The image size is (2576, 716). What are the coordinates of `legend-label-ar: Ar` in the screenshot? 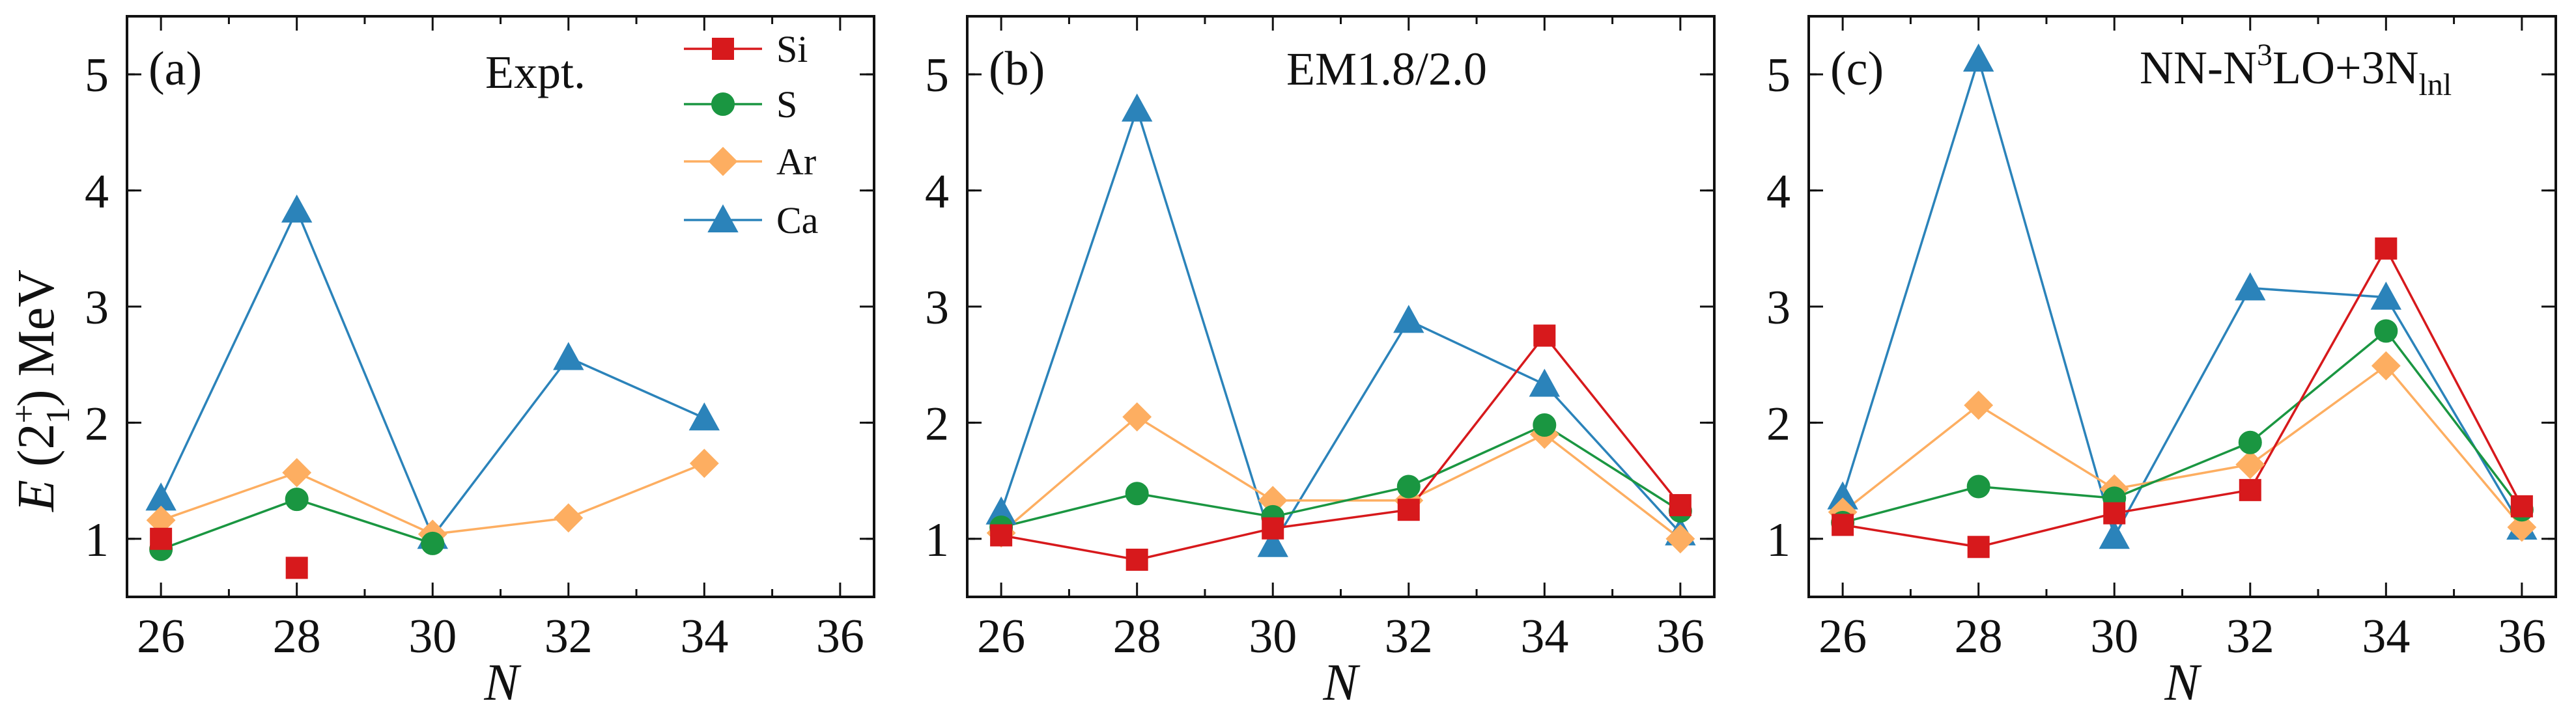 It's located at (796, 162).